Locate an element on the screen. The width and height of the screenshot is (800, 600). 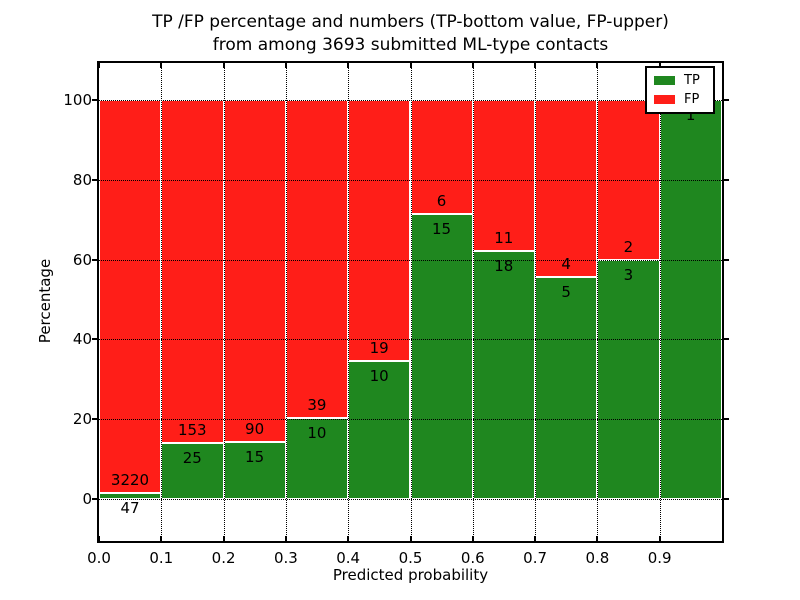
y-tick-label: 40 is located at coordinates (82, 339).